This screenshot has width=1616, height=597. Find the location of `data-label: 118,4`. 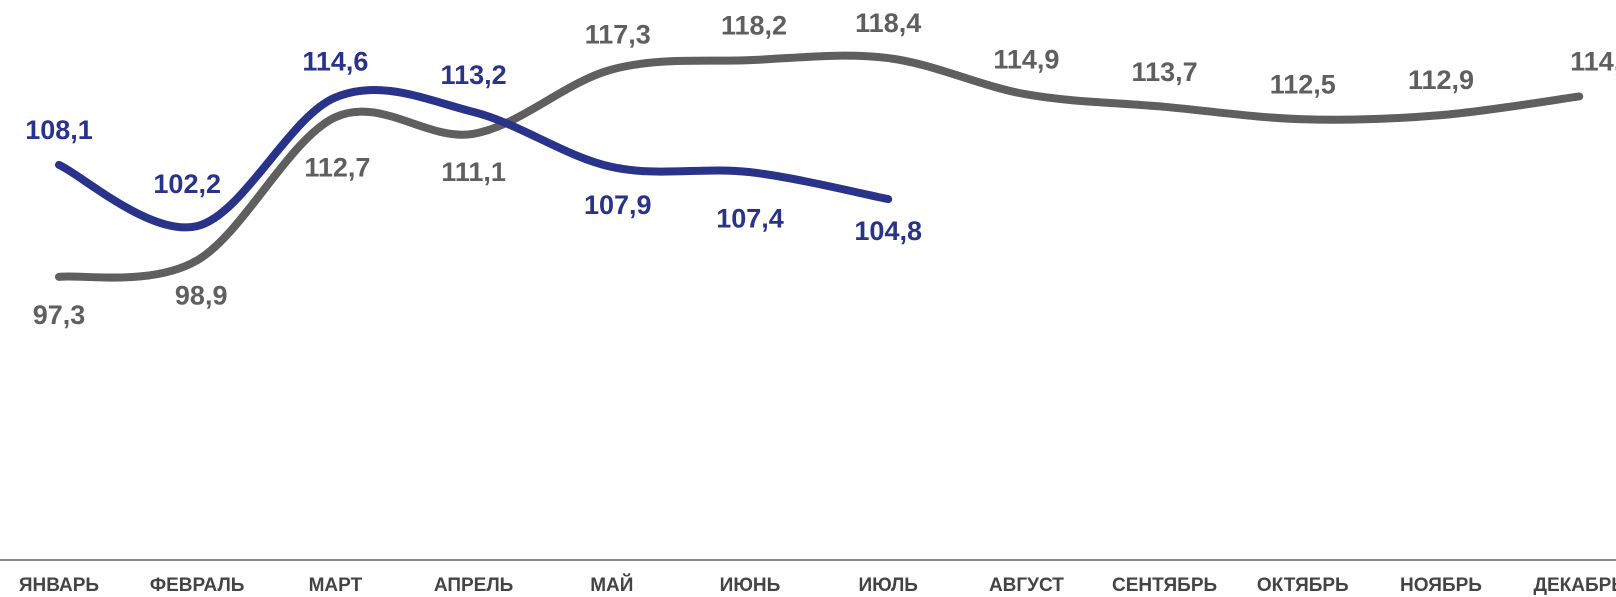

data-label: 118,4 is located at coordinates (888, 23).